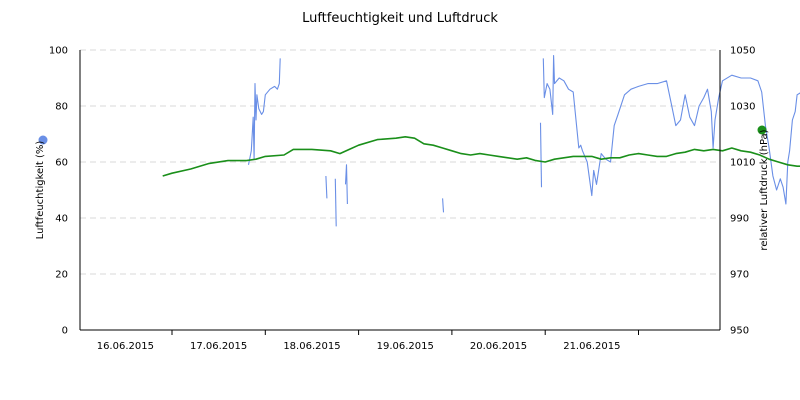  I want to click on y-right-tick-label: 970, so click(739, 275).